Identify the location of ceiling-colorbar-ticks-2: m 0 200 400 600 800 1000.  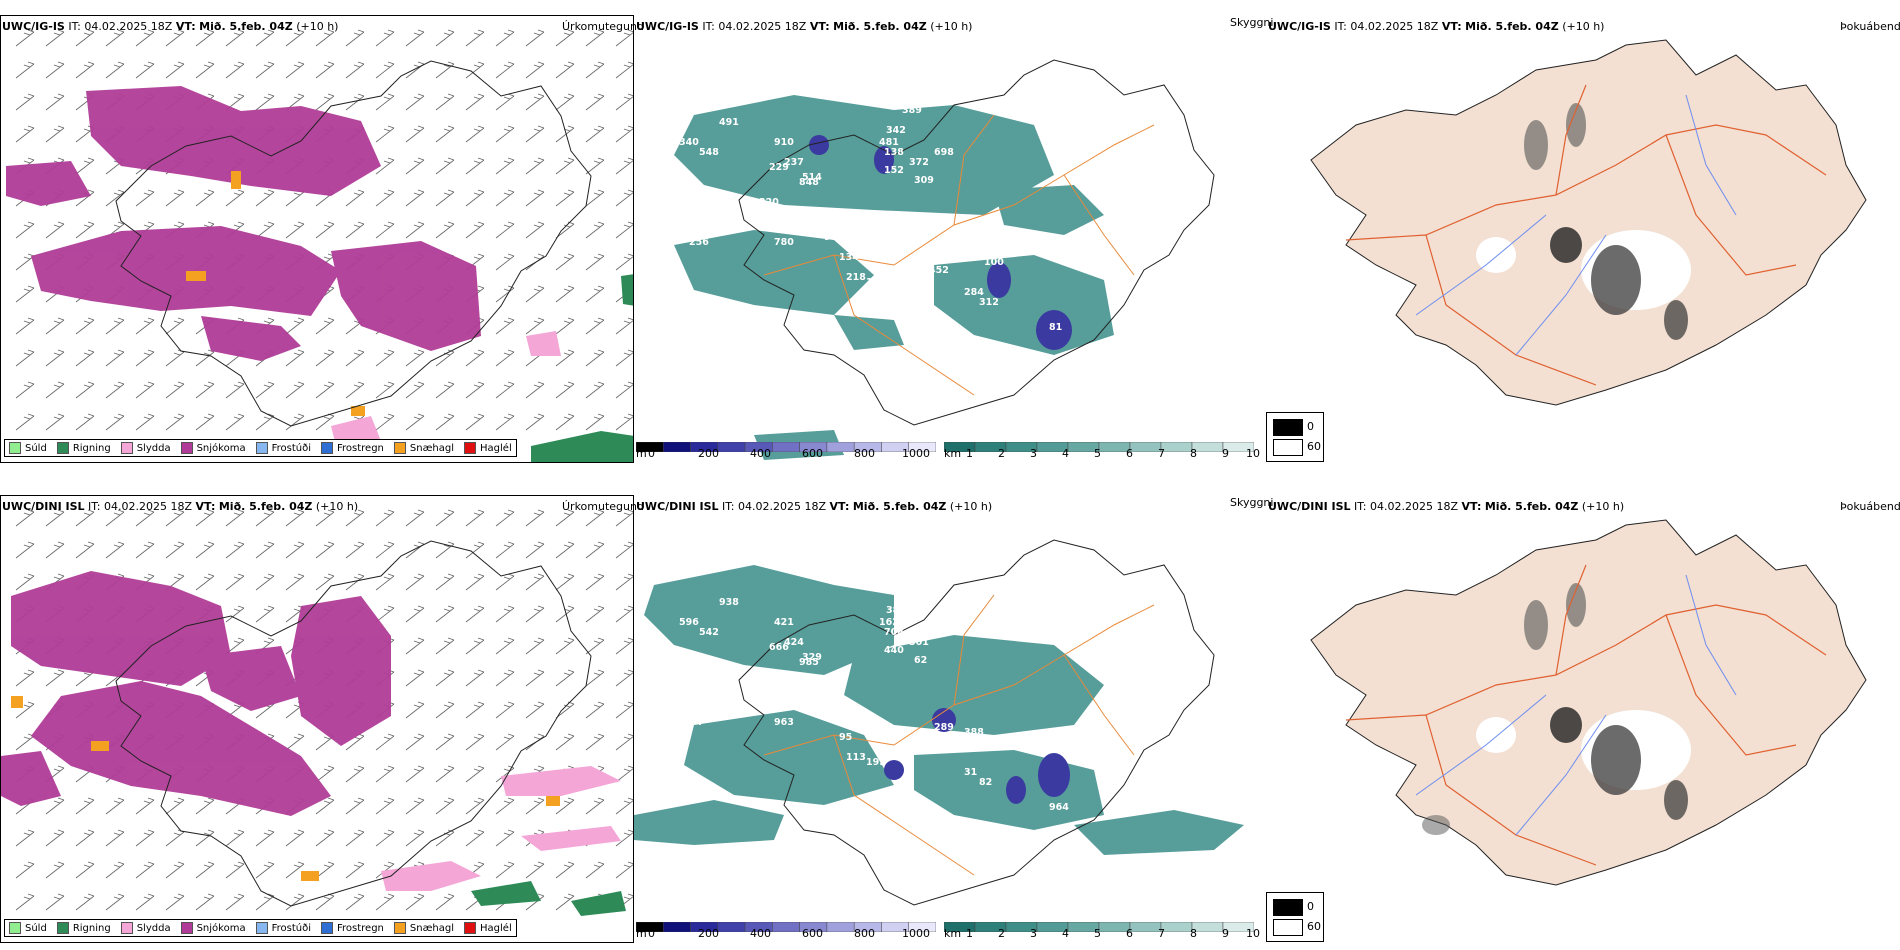
(783, 933).